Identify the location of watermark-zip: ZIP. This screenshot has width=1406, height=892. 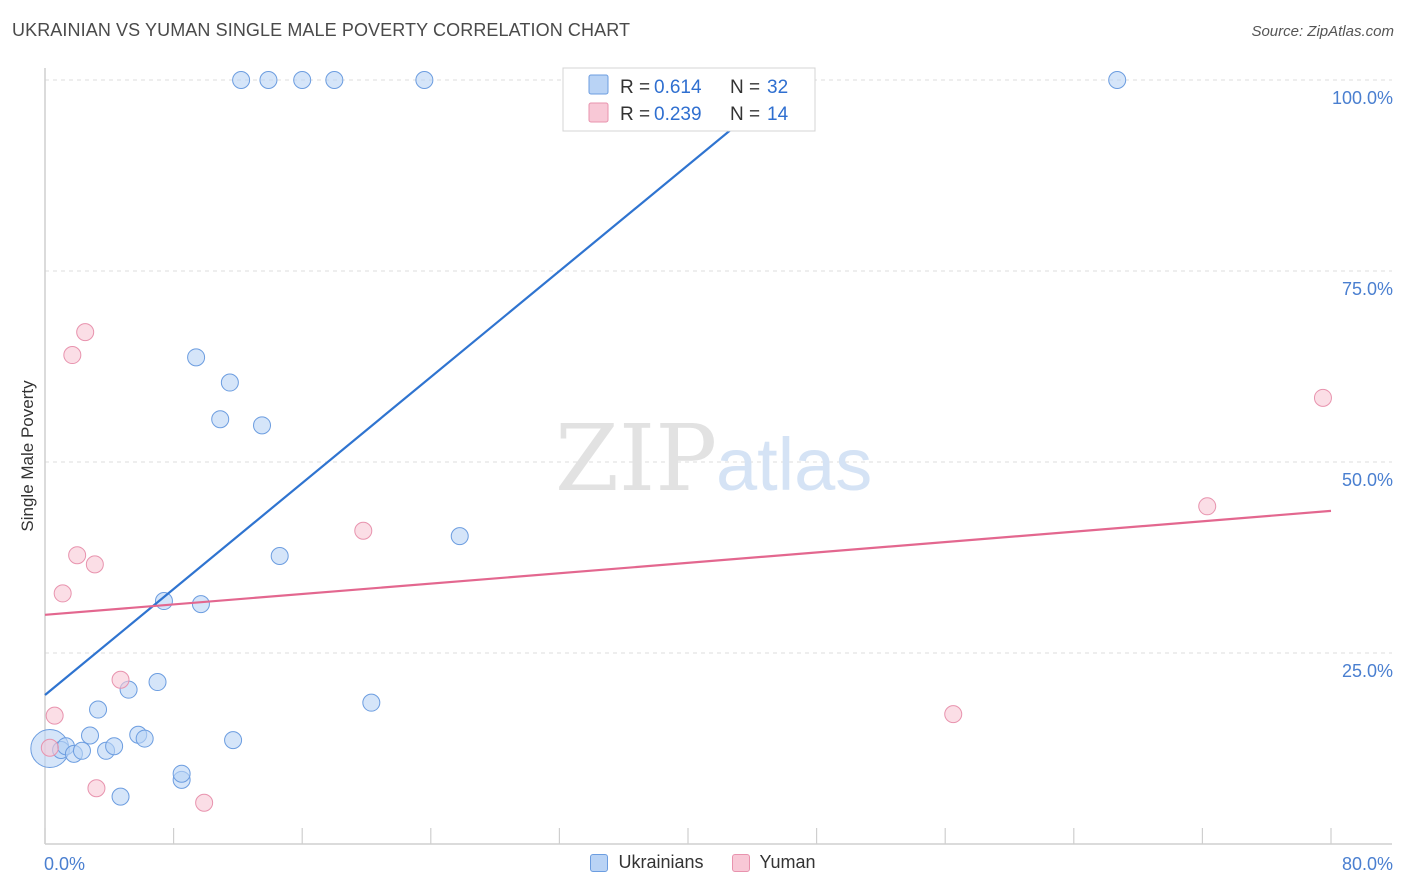
(636, 458).